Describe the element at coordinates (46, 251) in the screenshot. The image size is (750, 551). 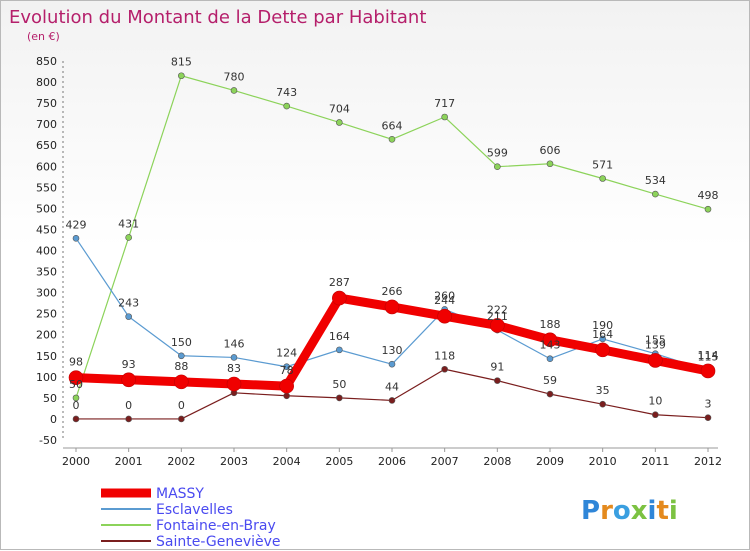
I see `y-tick-label: 400` at that location.